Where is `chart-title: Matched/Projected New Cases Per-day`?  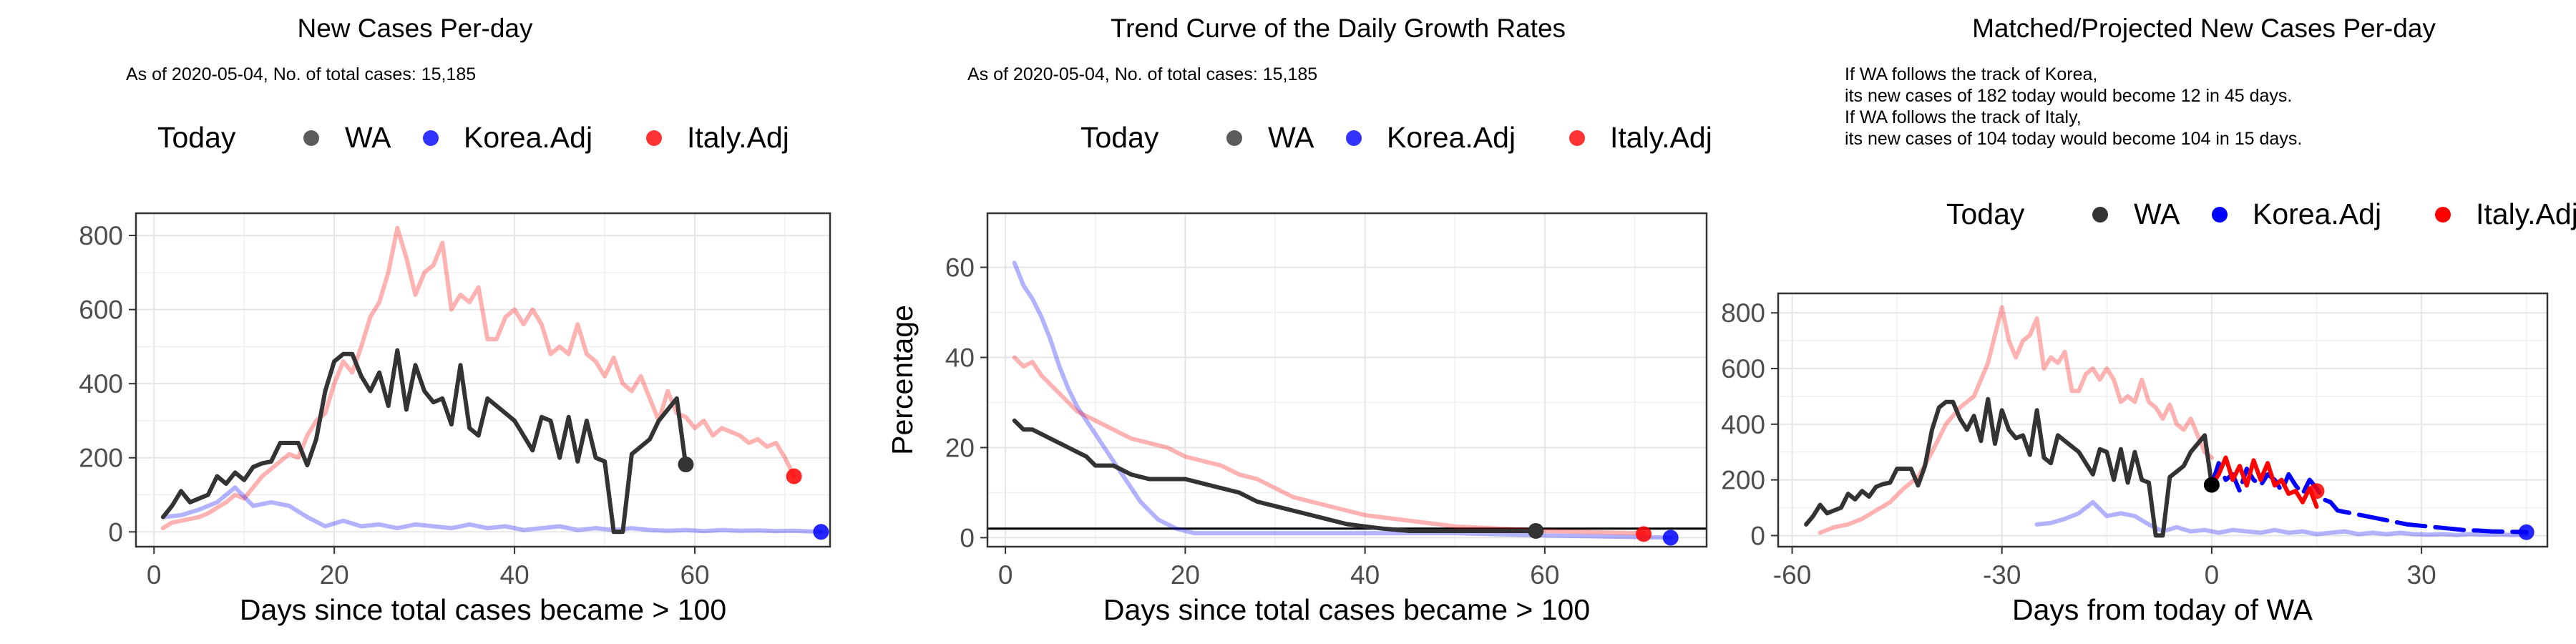
chart-title: Matched/Projected New Cases Per-day is located at coordinates (2204, 28).